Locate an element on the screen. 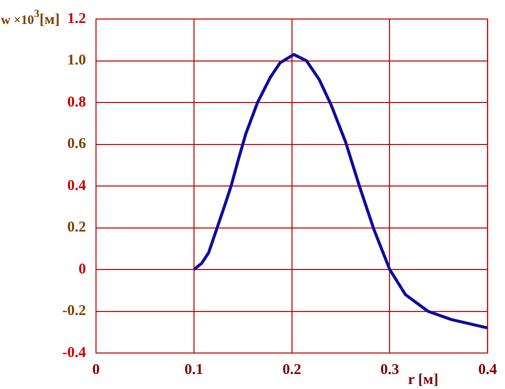  x-tick-label: 0.4 is located at coordinates (488, 370).